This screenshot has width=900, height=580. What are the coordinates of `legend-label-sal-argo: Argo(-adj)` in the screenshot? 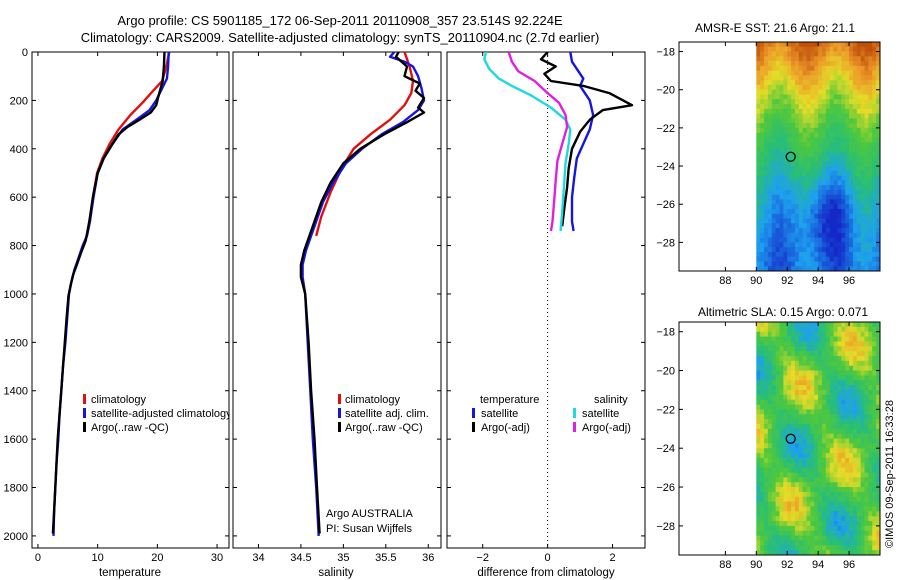 It's located at (606, 428).